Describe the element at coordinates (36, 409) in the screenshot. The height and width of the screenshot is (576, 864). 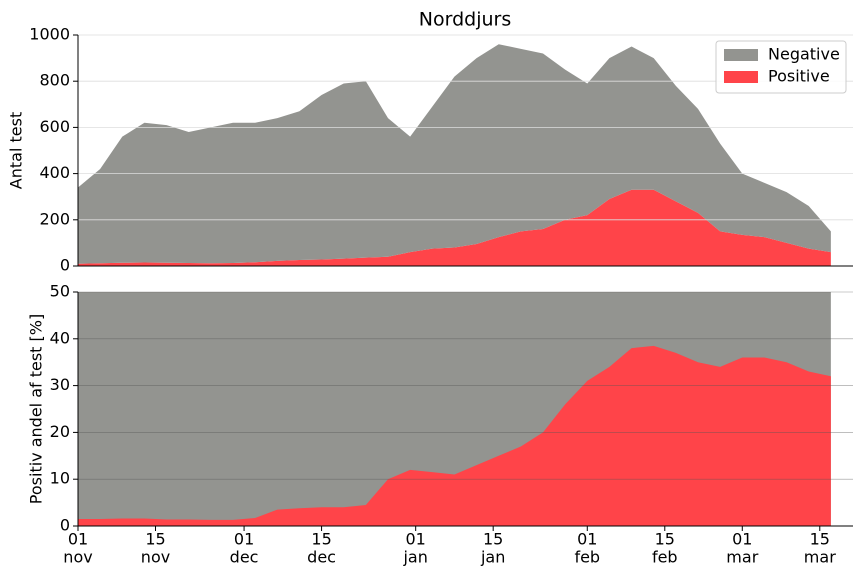
I see `y-axis-label: Positiv andel af test [%]` at that location.